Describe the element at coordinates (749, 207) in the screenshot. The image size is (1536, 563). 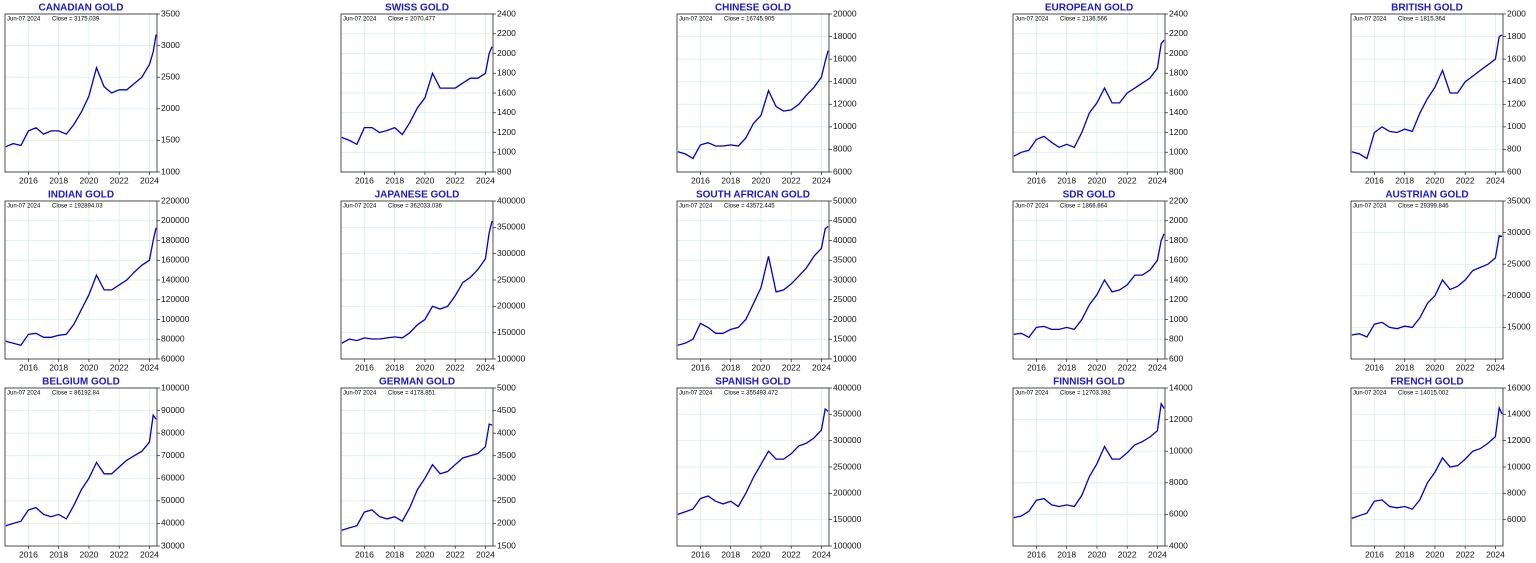
I see `close-label: Close = 43572.445` at that location.